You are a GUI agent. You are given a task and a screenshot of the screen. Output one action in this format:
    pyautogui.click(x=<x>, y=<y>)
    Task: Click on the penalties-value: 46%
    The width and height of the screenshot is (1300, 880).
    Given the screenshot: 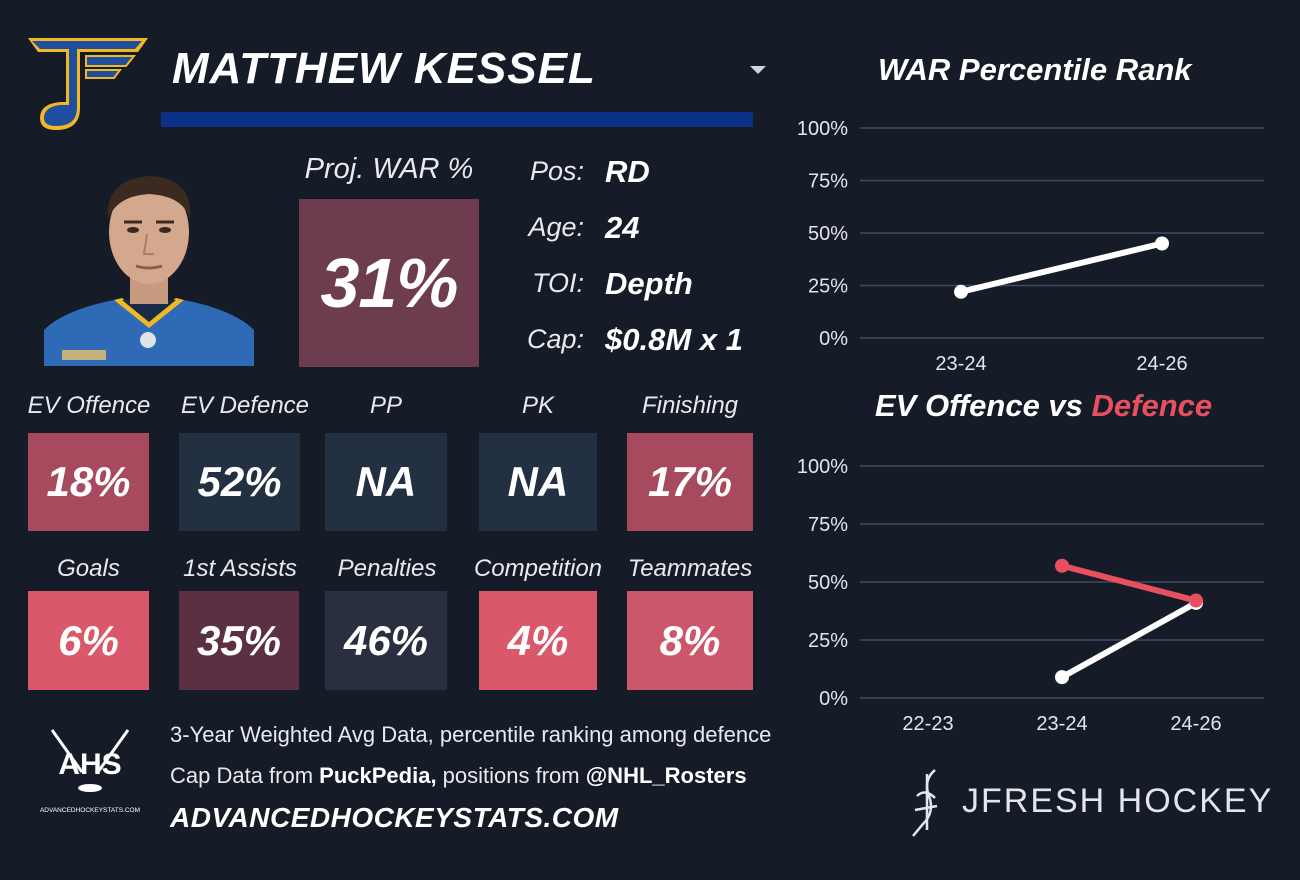 What is the action you would take?
    pyautogui.click(x=386, y=640)
    